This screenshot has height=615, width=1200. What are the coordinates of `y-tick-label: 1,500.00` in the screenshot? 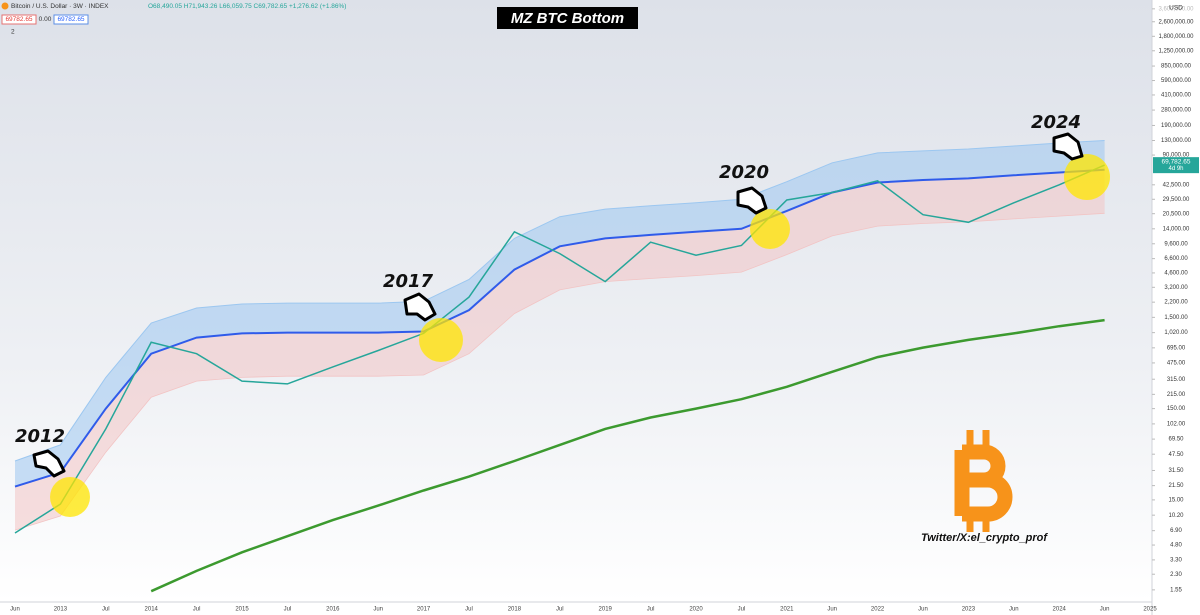 It's located at (1176, 318).